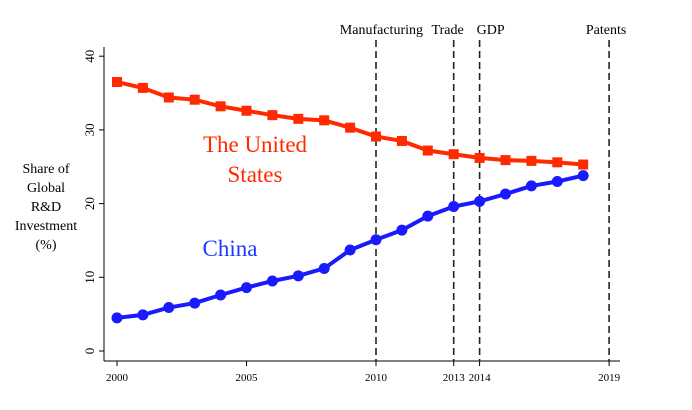 The image size is (692, 410). Describe the element at coordinates (89, 277) in the screenshot. I see `y-tick-label: 10` at that location.